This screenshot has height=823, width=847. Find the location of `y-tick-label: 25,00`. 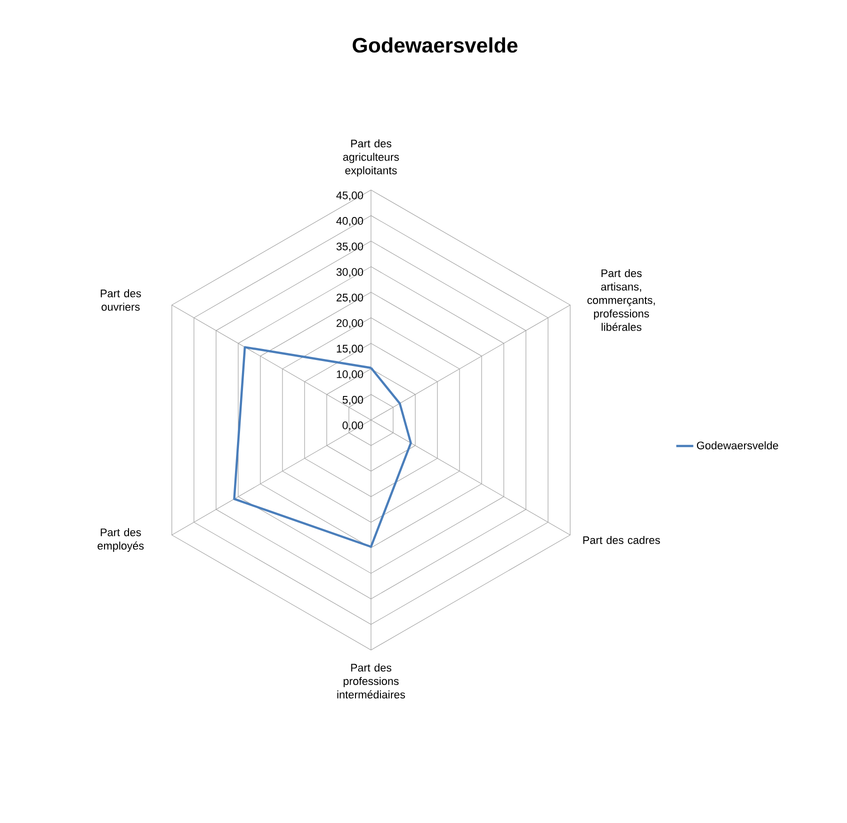

y-tick-label: 25,00 is located at coordinates (350, 298).